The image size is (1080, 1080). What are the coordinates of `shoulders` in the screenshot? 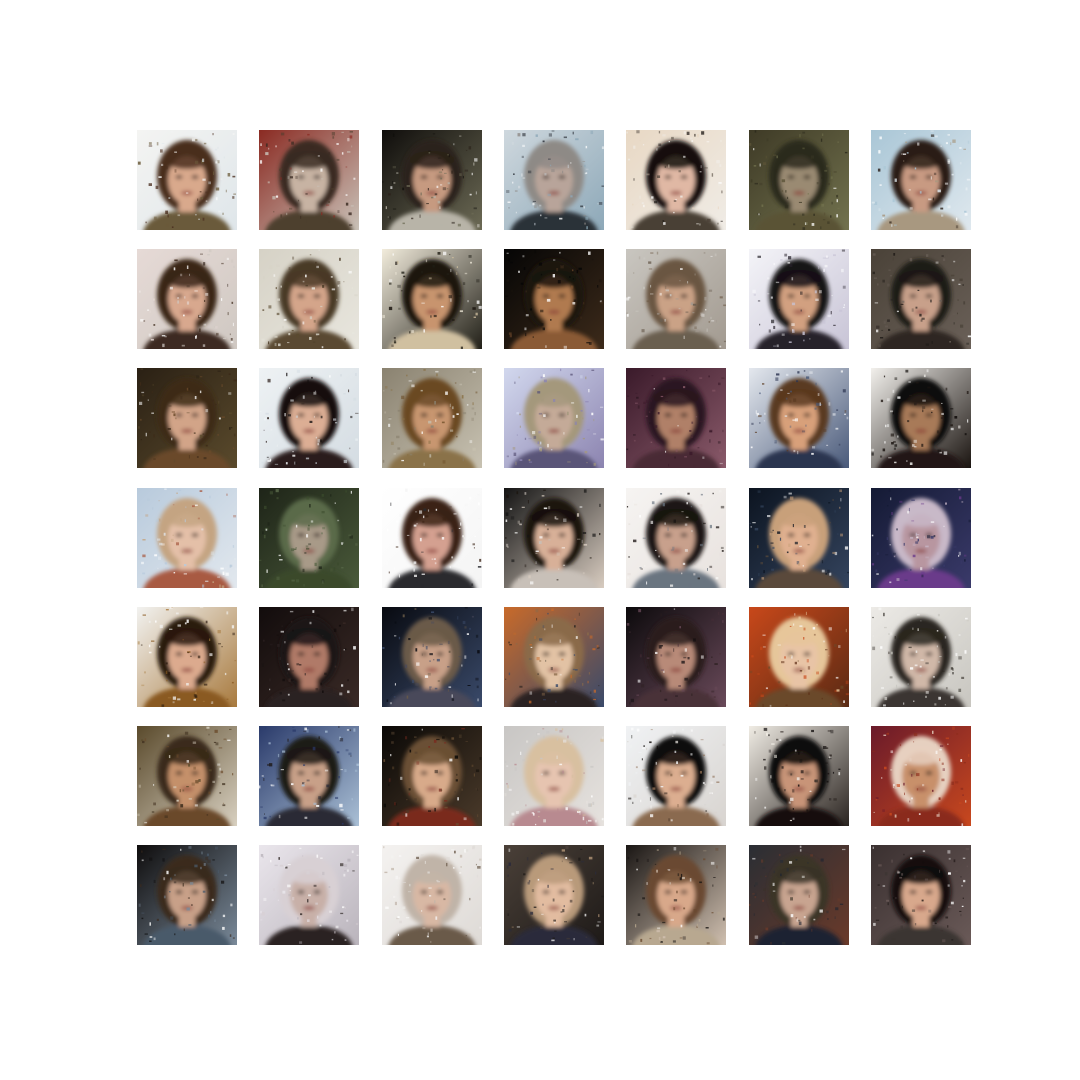 It's located at (309, 220).